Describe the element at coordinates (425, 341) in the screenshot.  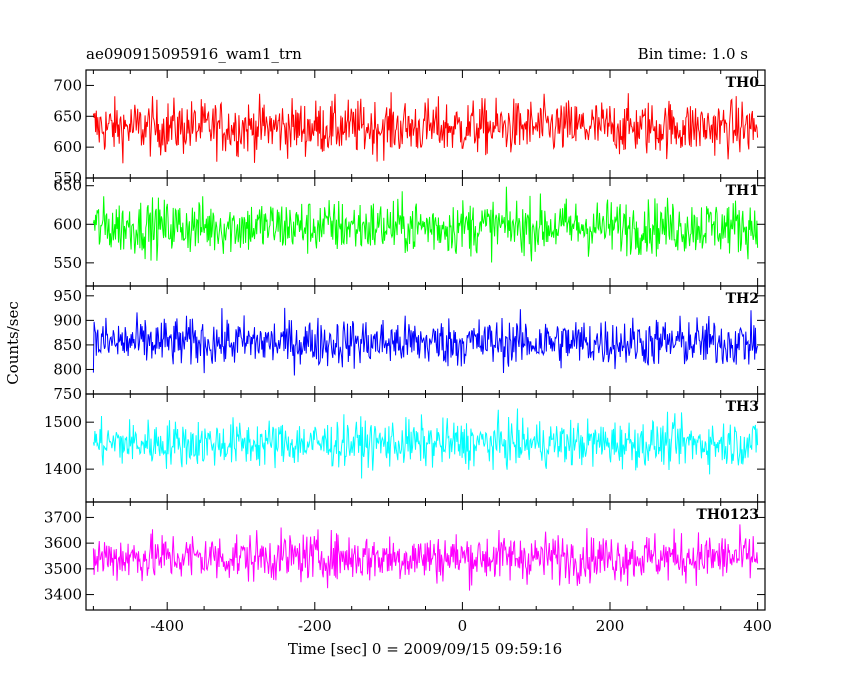
I see `series-line-th2` at that location.